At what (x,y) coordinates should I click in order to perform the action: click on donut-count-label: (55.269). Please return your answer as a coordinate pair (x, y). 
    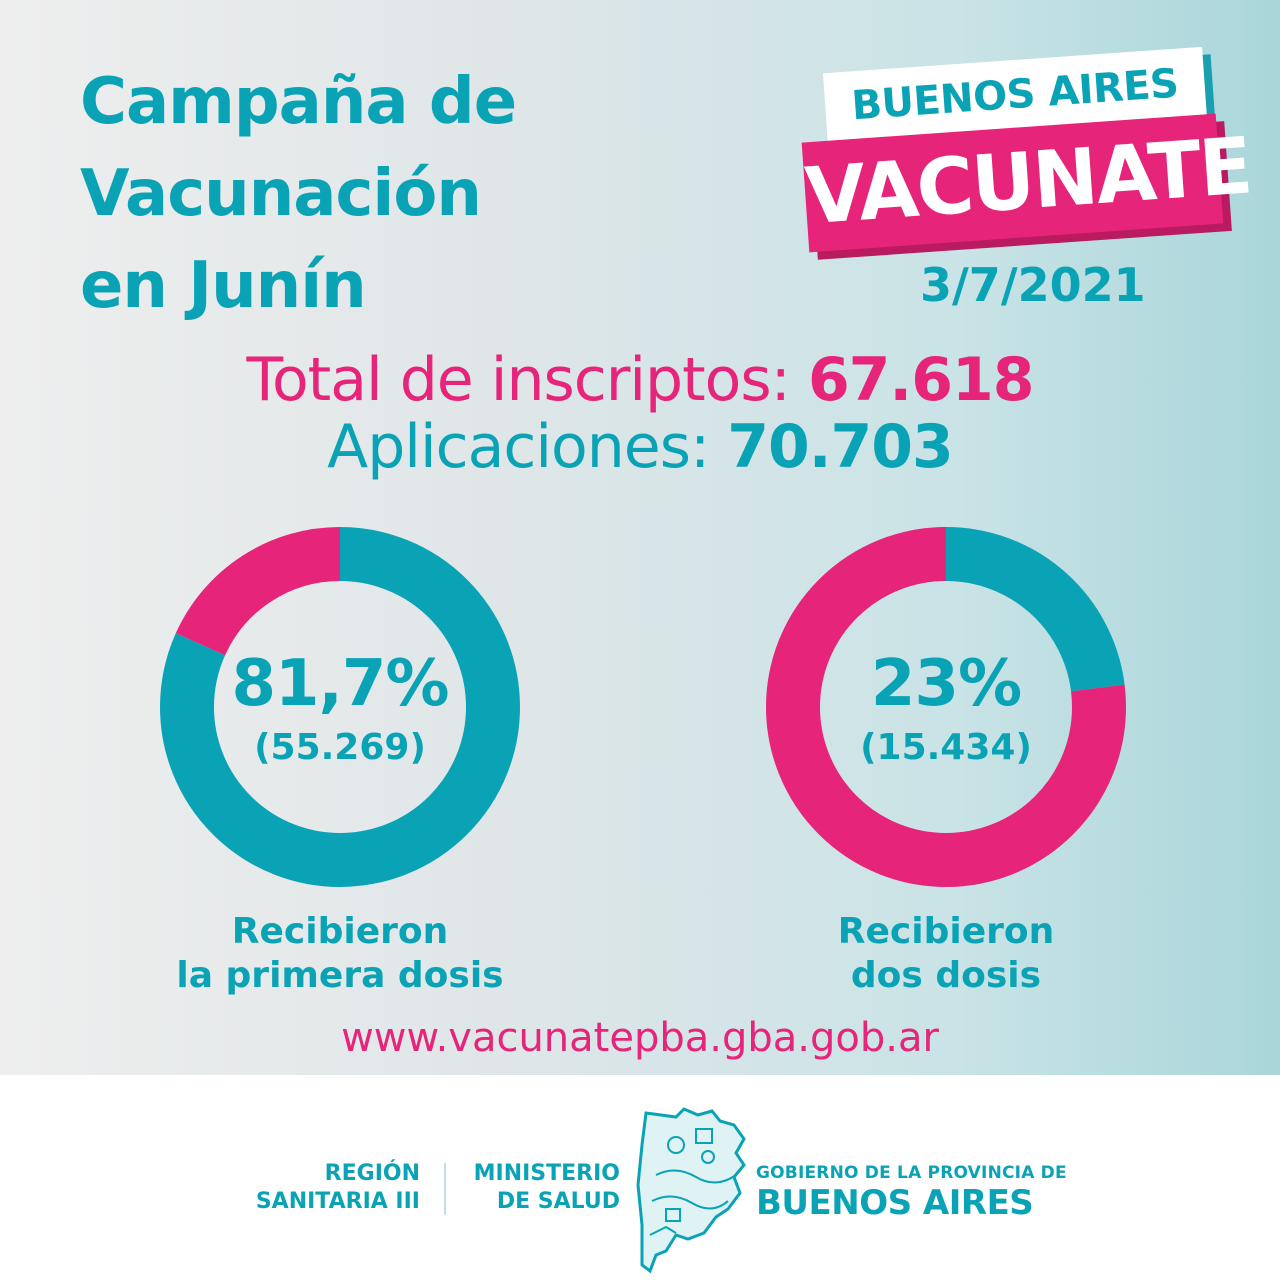
    Looking at the image, I should click on (340, 747).